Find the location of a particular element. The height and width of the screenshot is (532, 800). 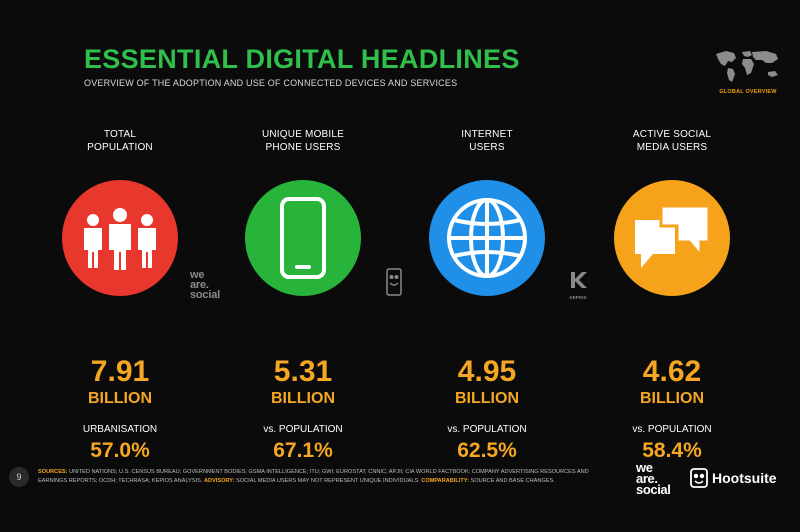

global-overview-badge: GLOBAL OVERVIEW is located at coordinates (748, 70).